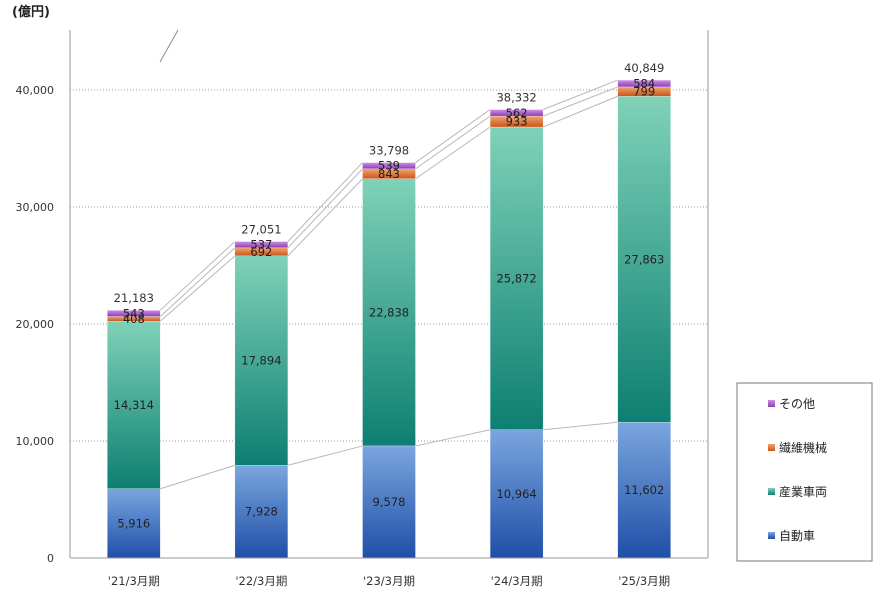  Describe the element at coordinates (261, 581) in the screenshot. I see `x-category-label: '22/3月期` at that location.